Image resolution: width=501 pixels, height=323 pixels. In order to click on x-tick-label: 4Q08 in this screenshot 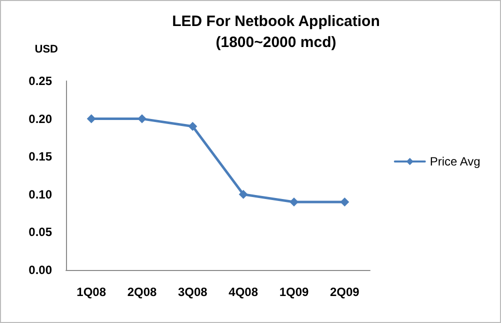, I will do `click(243, 292)`.